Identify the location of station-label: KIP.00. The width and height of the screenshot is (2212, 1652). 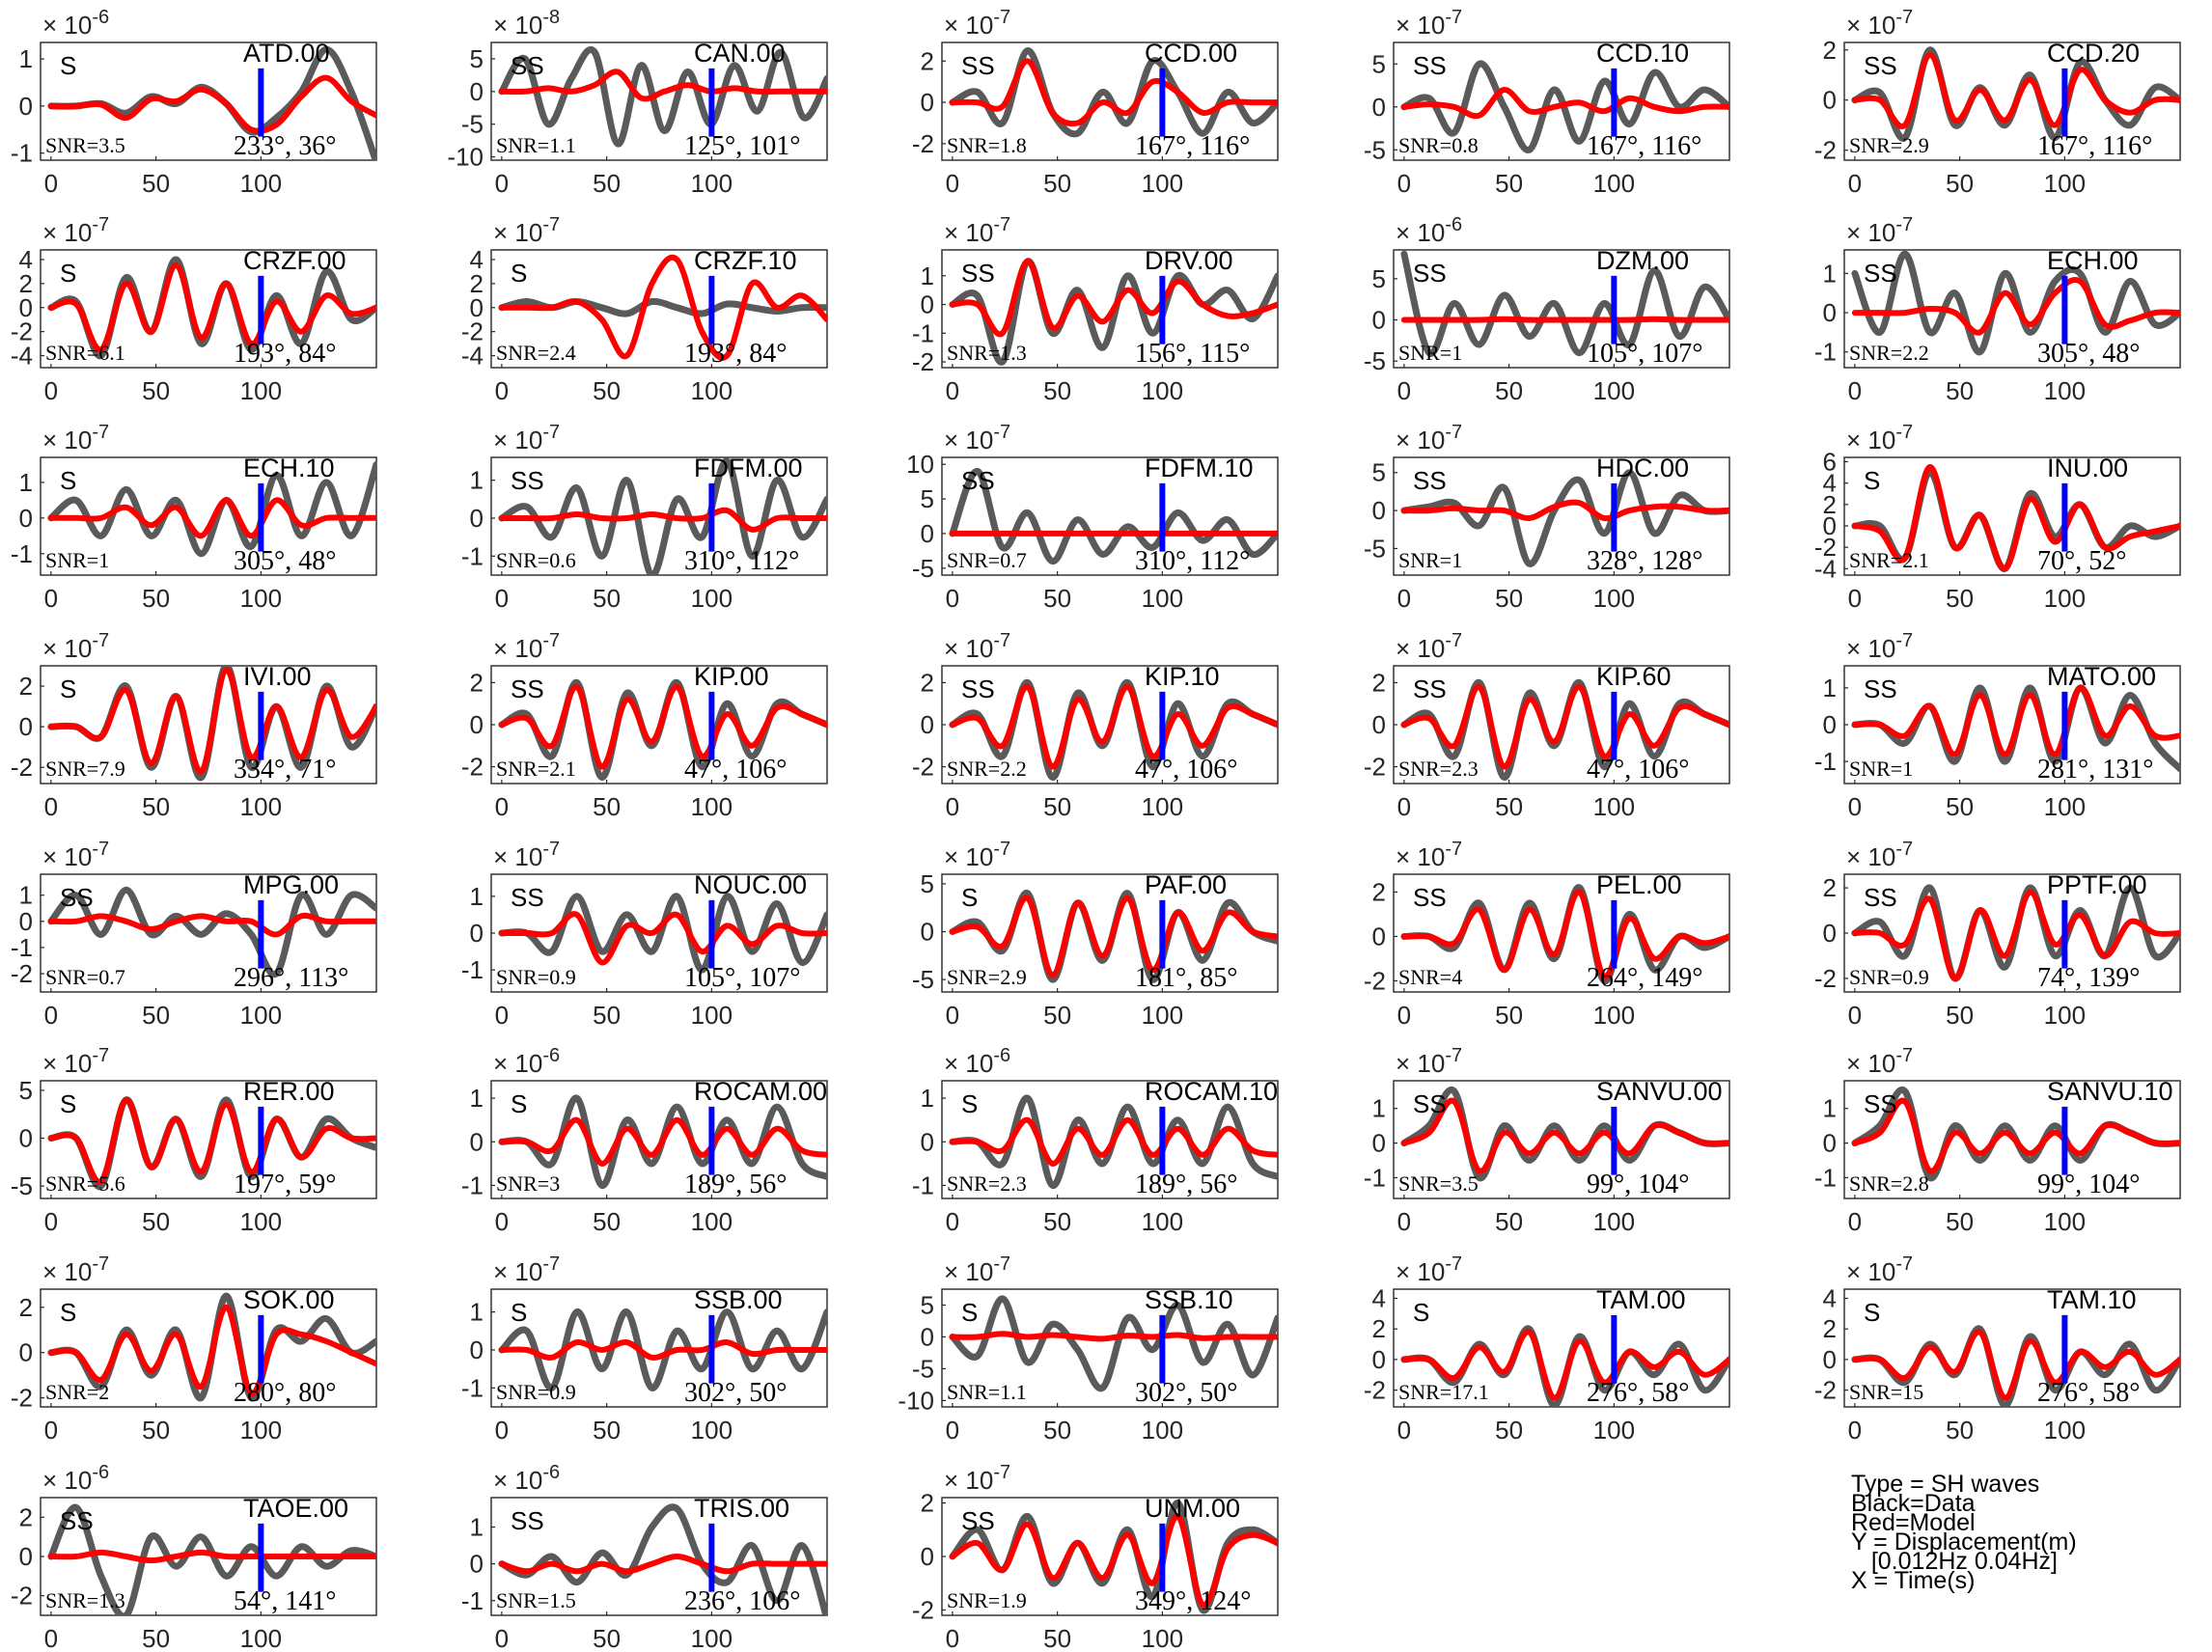
(731, 676).